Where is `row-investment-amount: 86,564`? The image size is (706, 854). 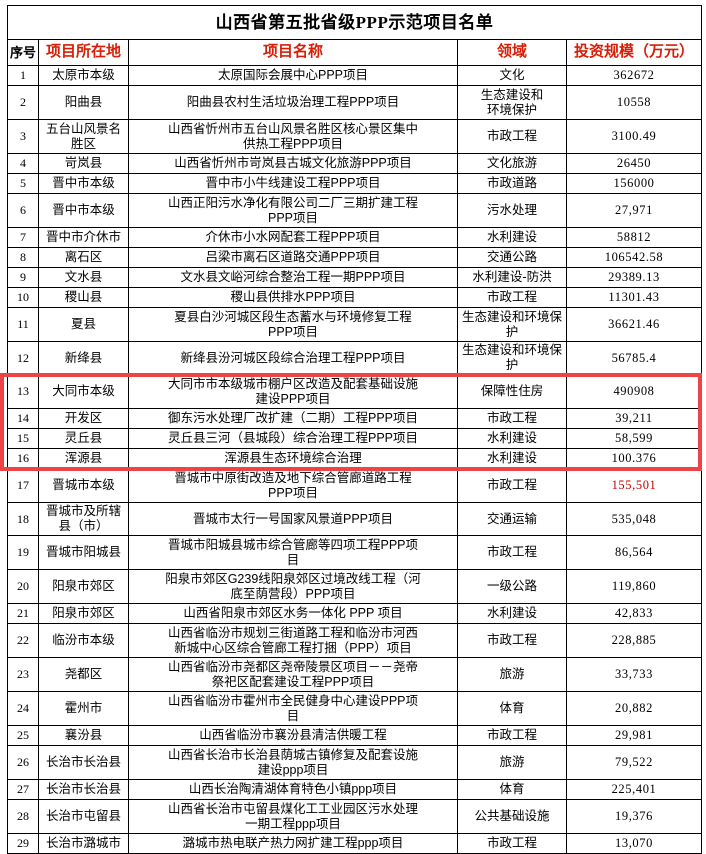 row-investment-amount: 86,564 is located at coordinates (634, 552).